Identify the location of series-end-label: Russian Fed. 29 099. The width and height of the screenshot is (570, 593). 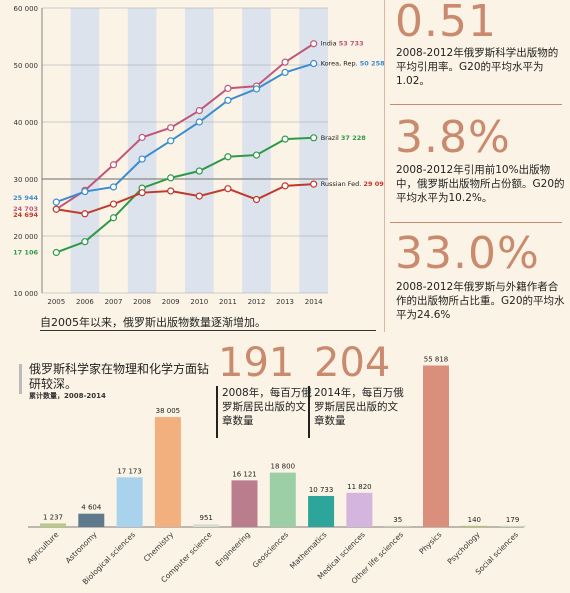
(353, 184).